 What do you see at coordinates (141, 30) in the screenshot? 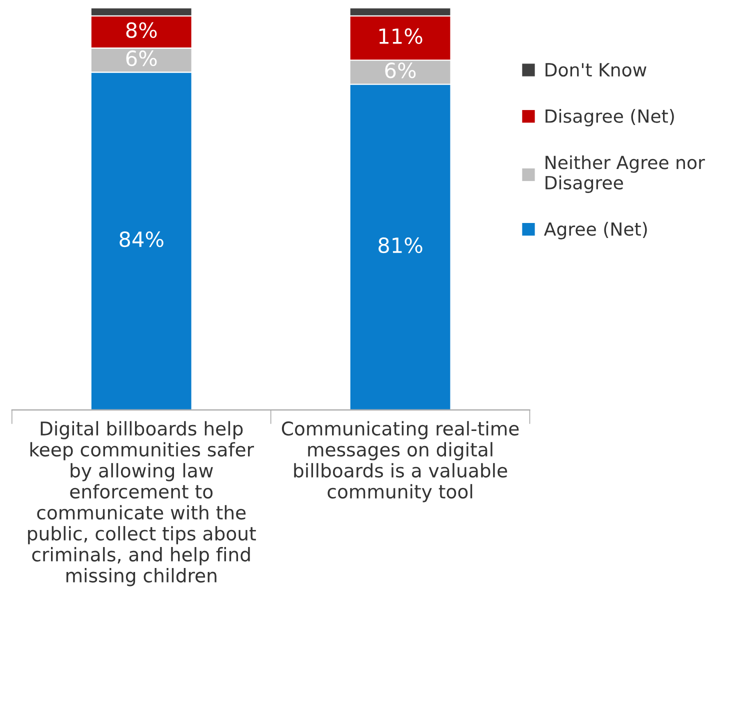
I see `data-label: 8%` at bounding box center [141, 30].